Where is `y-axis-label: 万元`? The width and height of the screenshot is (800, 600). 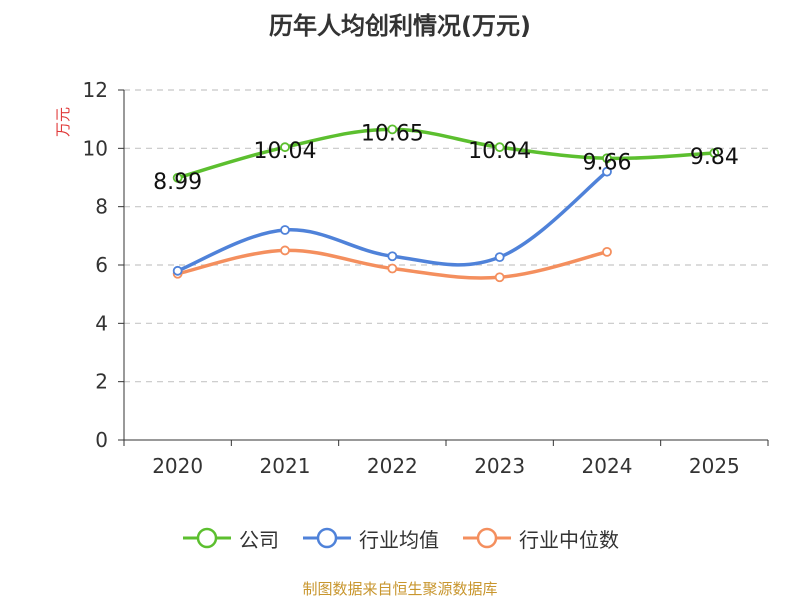 y-axis-label: 万元 is located at coordinates (63, 122).